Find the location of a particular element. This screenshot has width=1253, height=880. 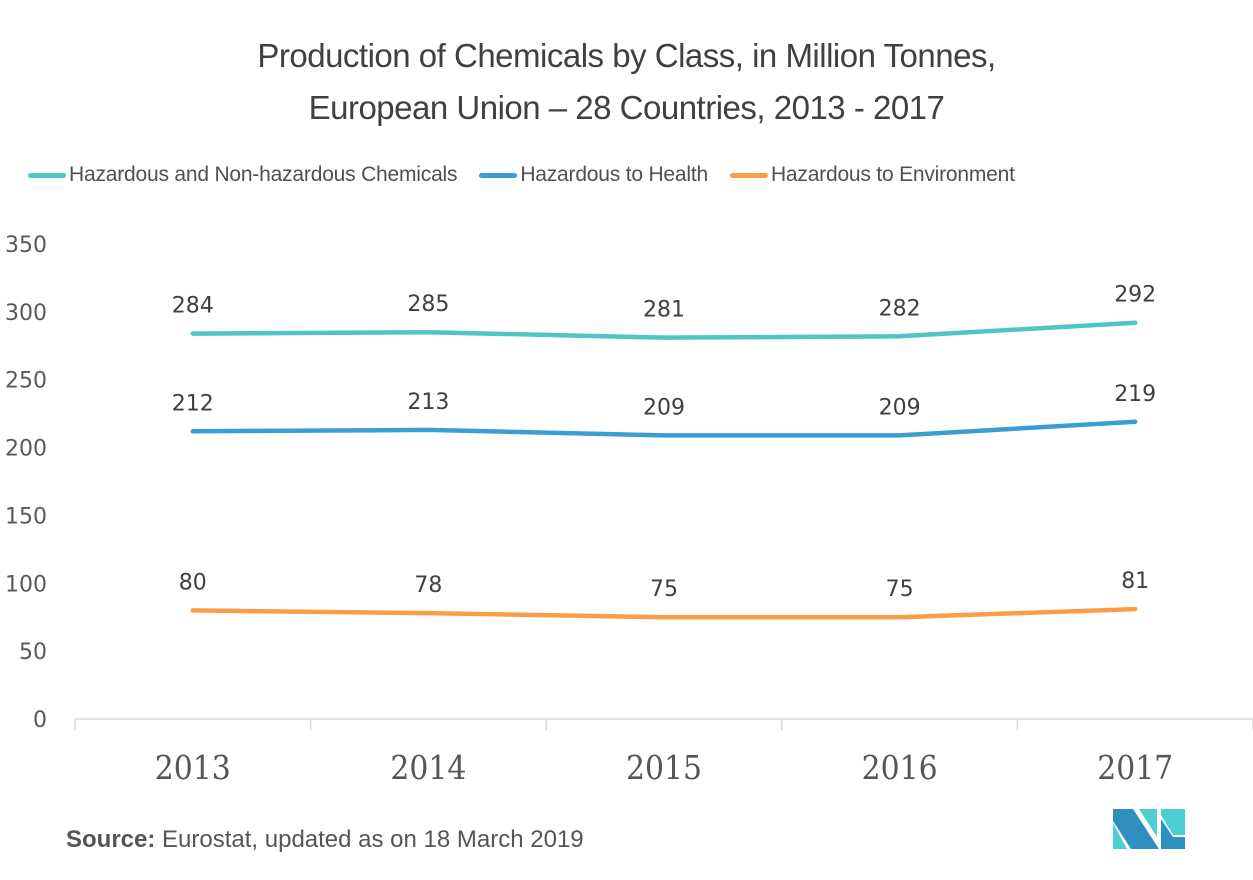

y-tick-label: 350 is located at coordinates (26, 245).